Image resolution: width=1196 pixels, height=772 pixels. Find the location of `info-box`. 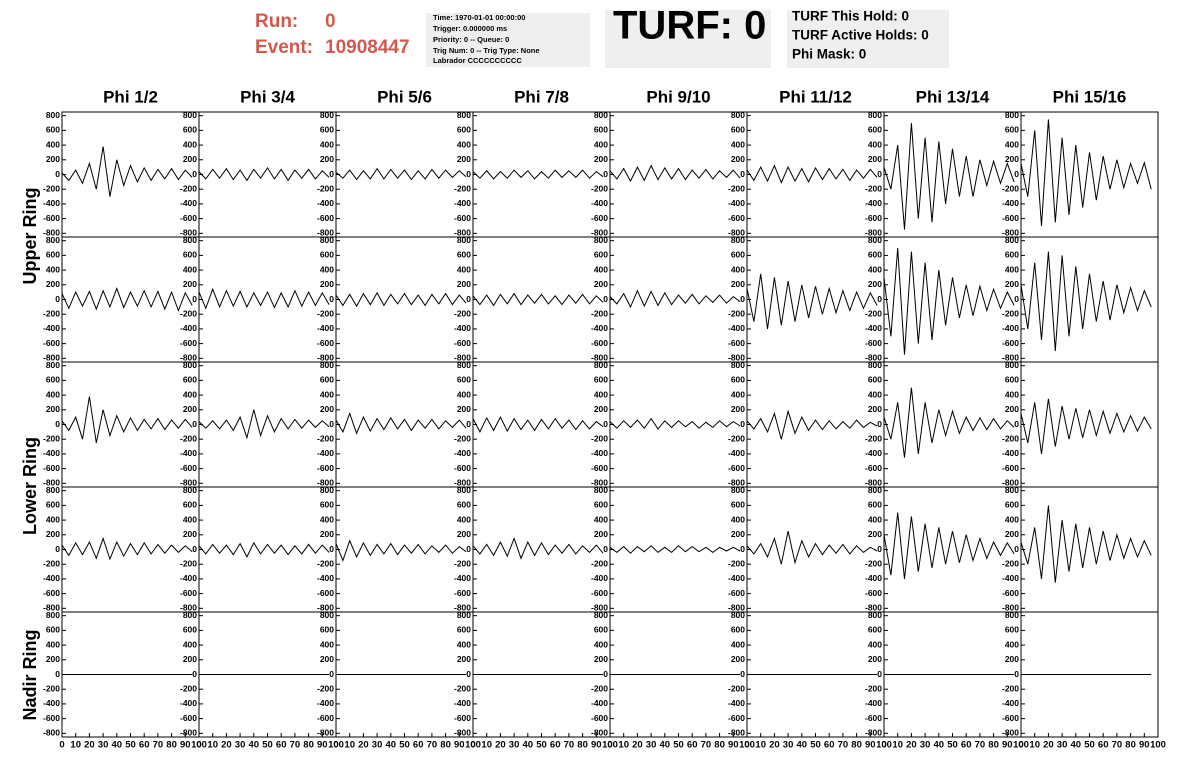

info-box is located at coordinates (508, 40).